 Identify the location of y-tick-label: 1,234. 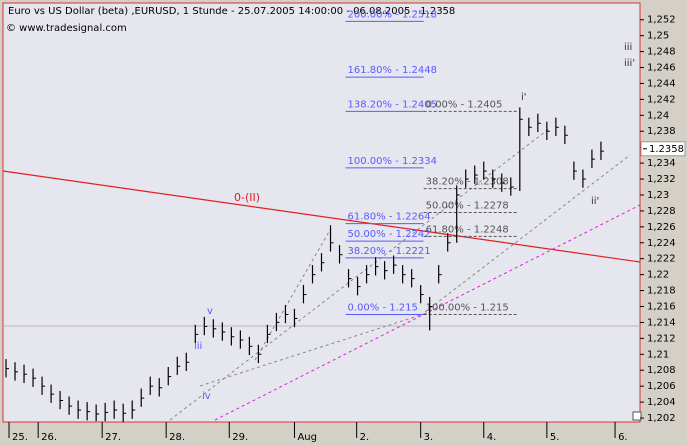
(661, 163).